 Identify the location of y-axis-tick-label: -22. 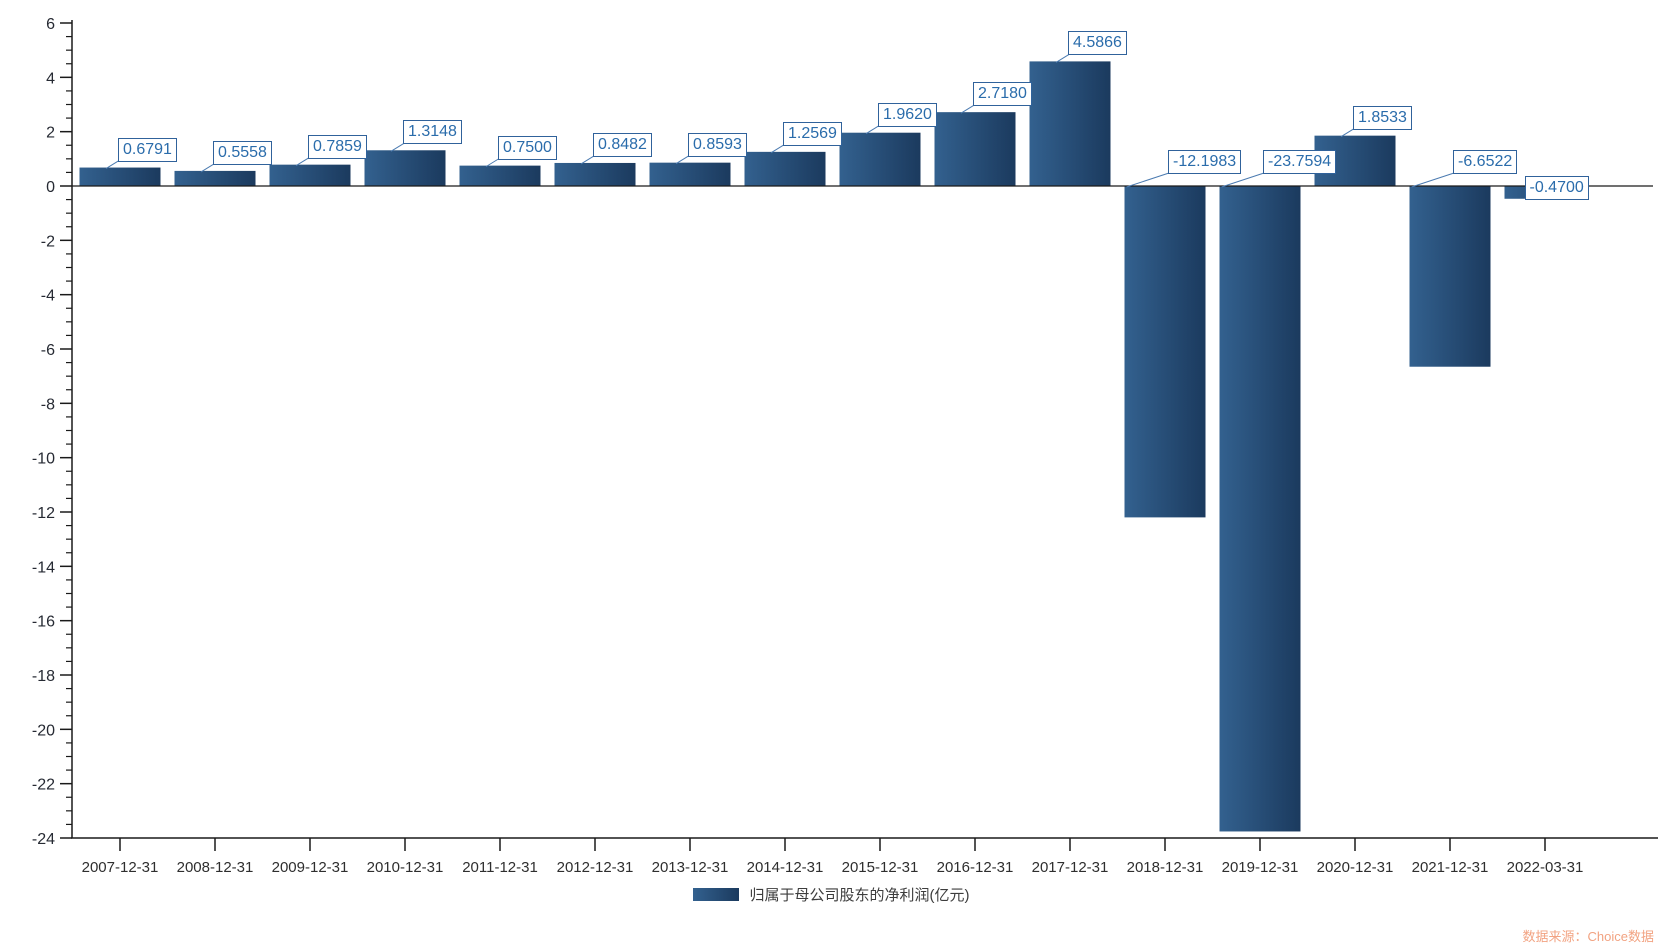
(43, 785).